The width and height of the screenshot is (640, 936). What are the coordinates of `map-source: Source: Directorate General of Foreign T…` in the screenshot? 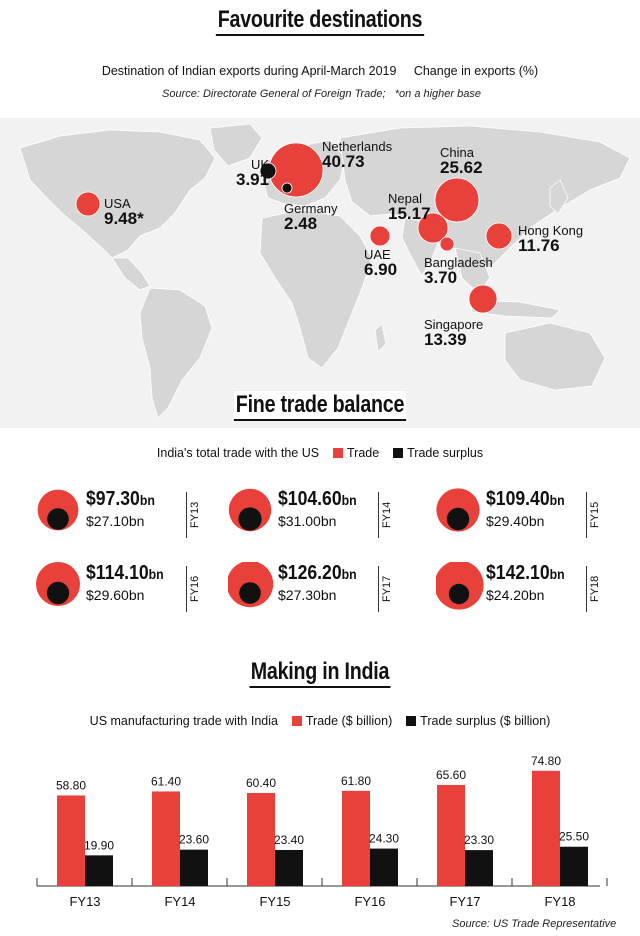 It's located at (274, 94).